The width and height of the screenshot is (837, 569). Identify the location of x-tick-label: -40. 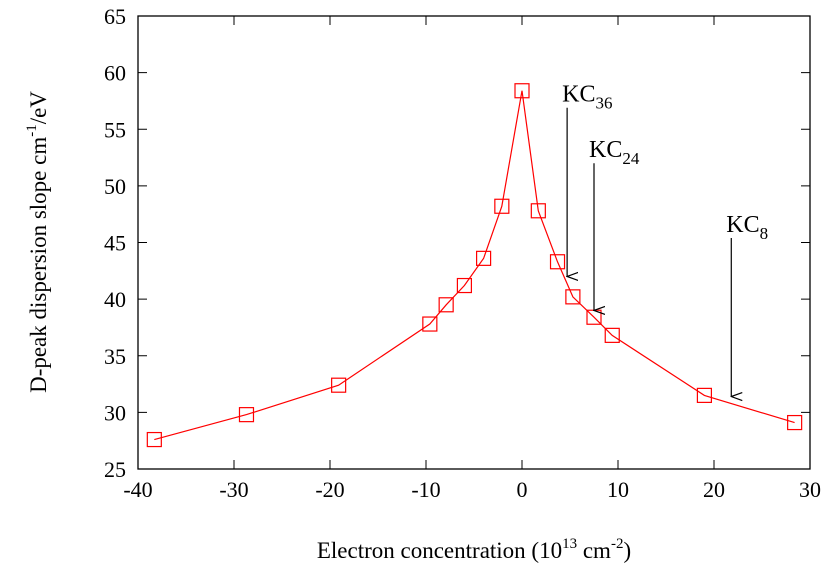
(137, 489).